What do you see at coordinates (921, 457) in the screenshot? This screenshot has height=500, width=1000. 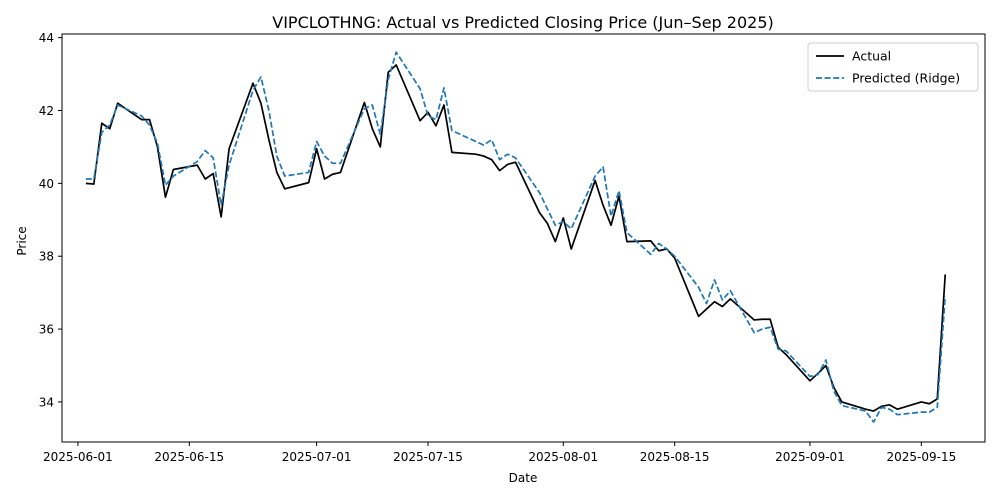 I see `x-tick-label: 2025-09-15` at bounding box center [921, 457].